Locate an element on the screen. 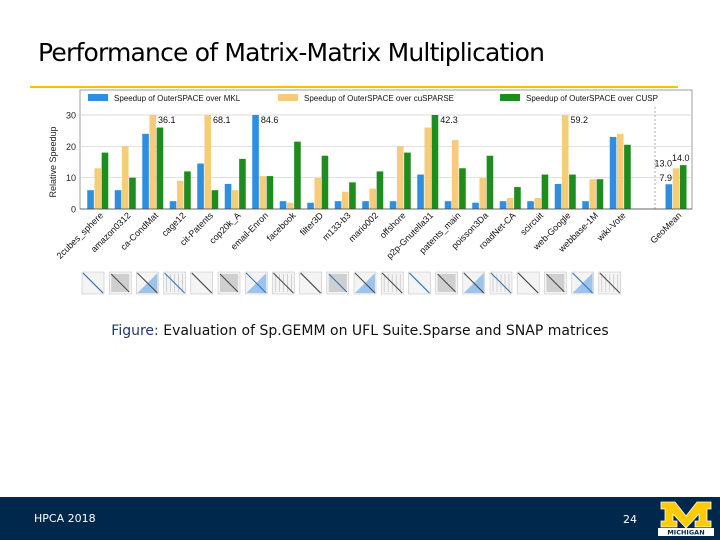 Image resolution: width=720 pixels, height=540 pixels. bar-webbase-1M-s0 is located at coordinates (585, 205).